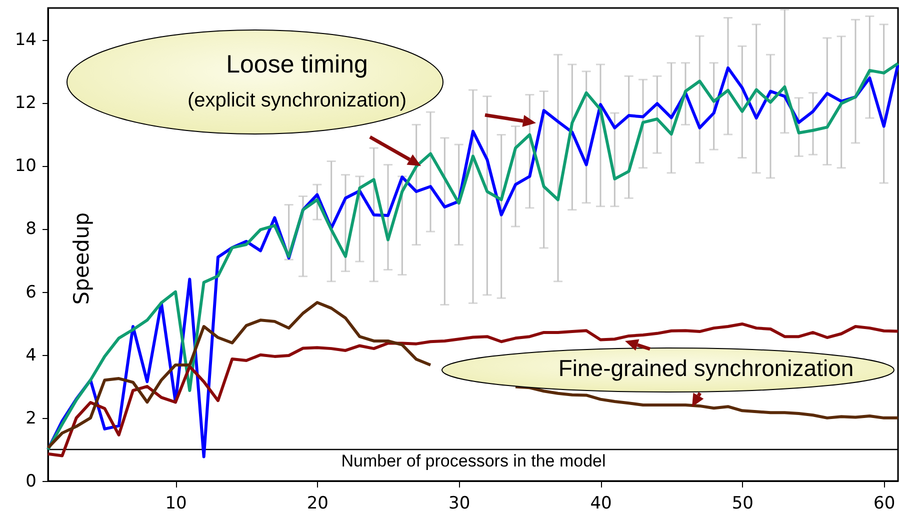  Describe the element at coordinates (459, 504) in the screenshot. I see `x-tick-label: 30` at that location.